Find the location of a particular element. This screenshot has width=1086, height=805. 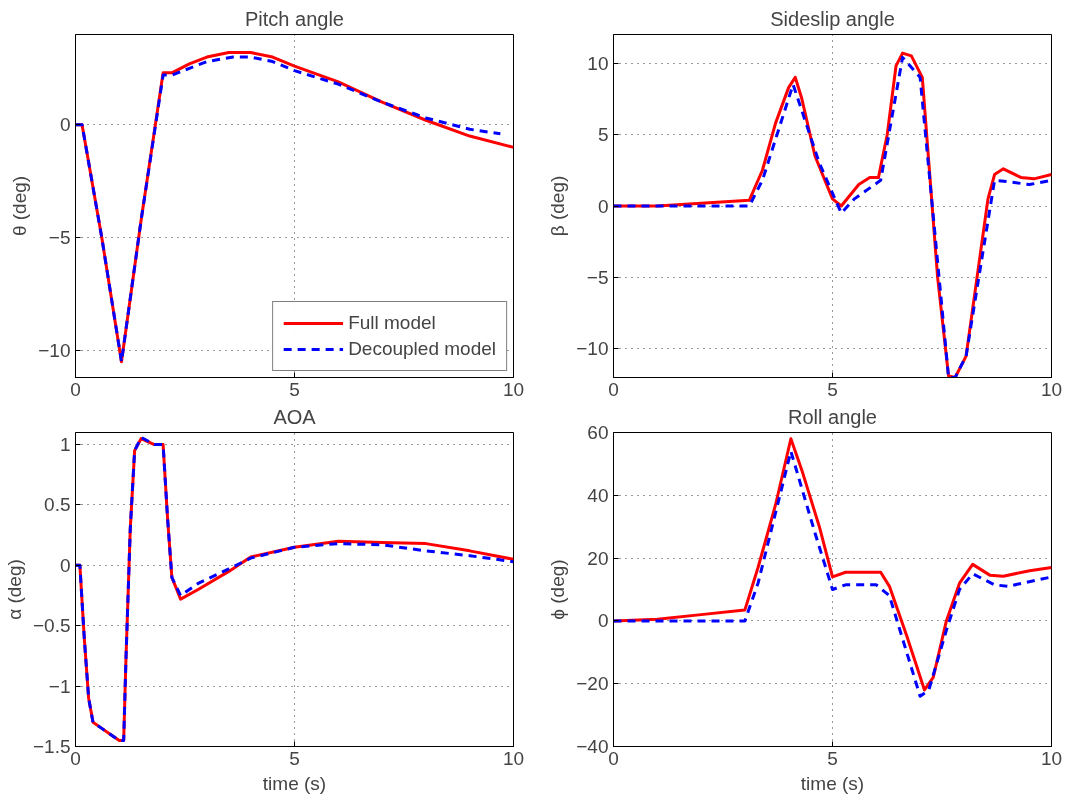

y-tick-label: −20 is located at coordinates (592, 684).